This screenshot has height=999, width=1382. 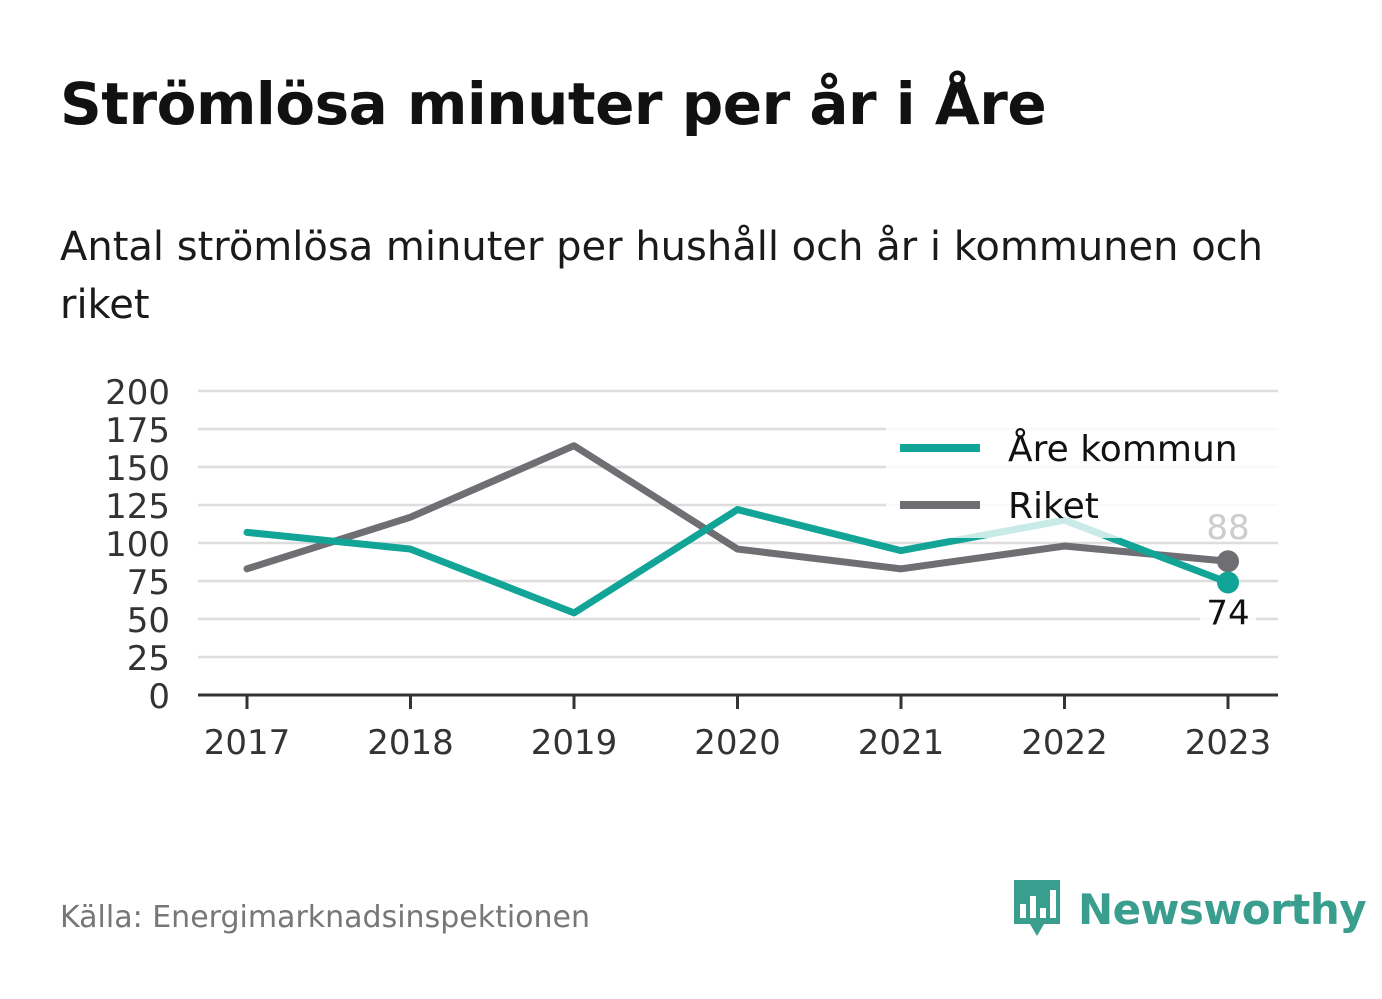 I want to click on bar-chart-speech-bubble-icon, so click(x=1037, y=908).